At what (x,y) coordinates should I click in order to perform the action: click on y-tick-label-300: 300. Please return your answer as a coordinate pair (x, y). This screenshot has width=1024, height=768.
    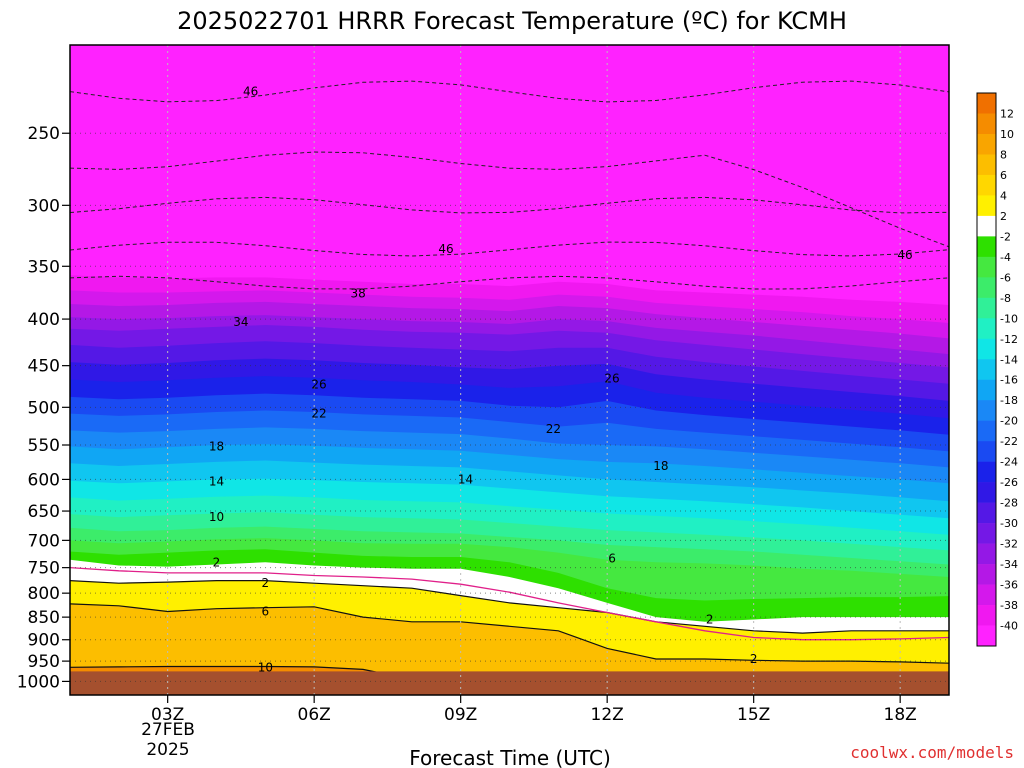
    Looking at the image, I should click on (44, 206).